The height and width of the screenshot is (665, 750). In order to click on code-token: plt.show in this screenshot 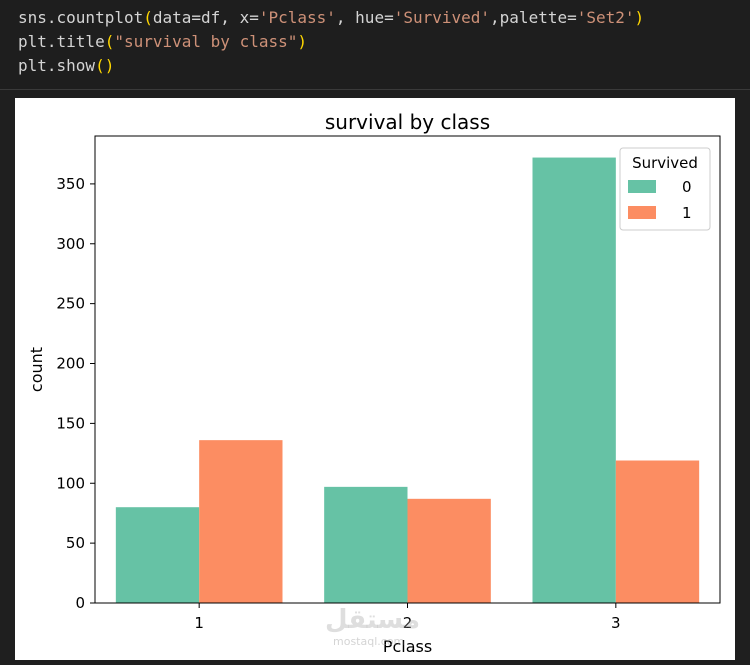, I will do `click(57, 65)`.